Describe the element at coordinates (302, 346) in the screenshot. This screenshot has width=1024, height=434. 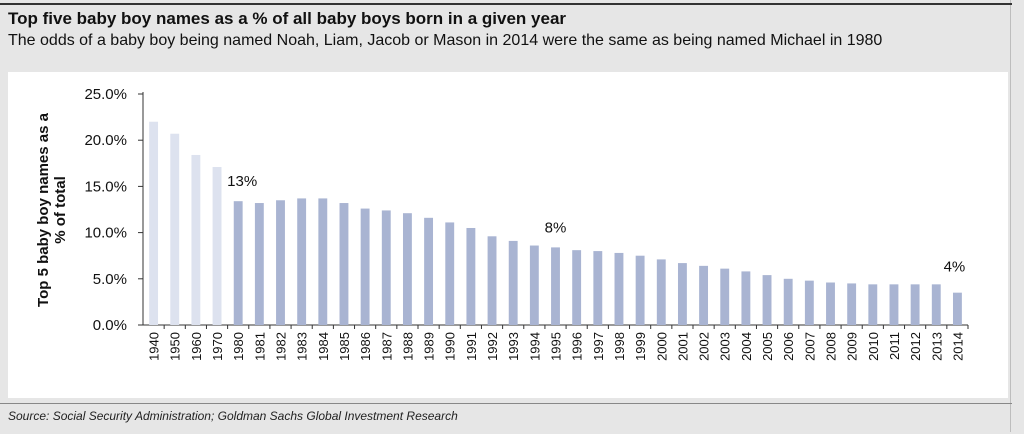
I see `x-tick-label: 1983` at that location.